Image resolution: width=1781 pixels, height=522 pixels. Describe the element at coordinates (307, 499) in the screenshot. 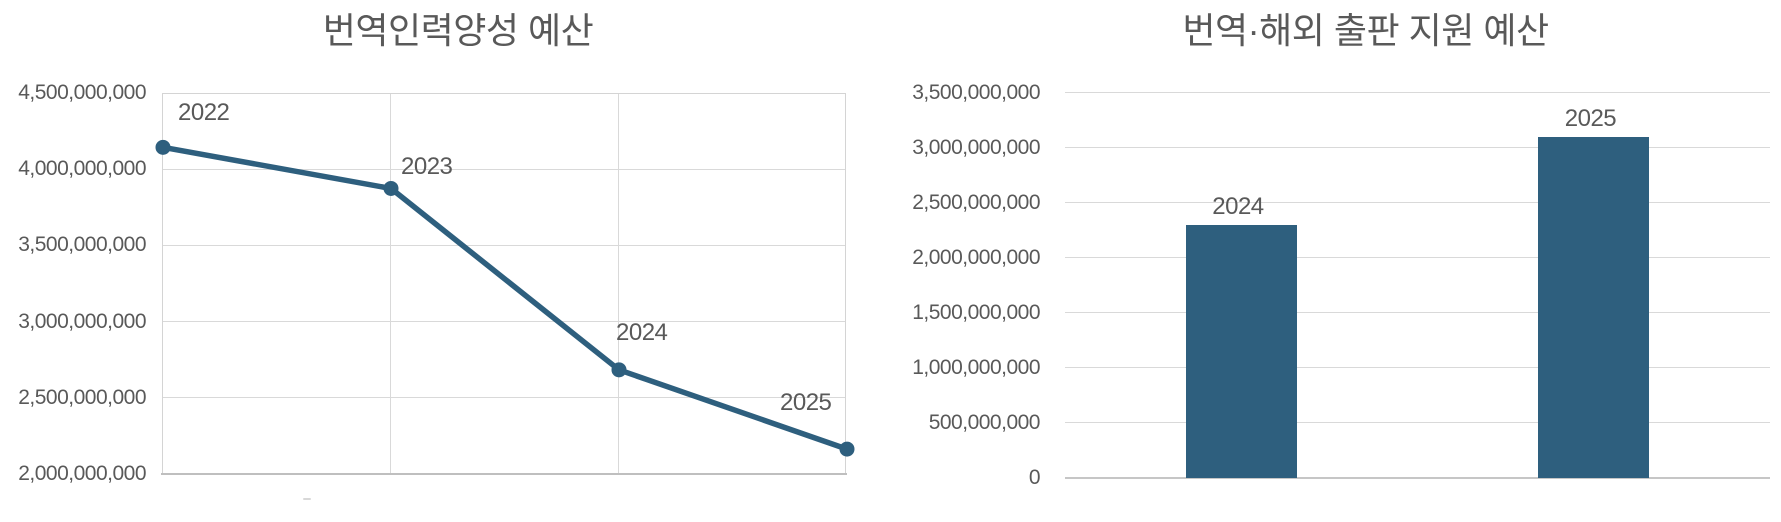

I see `x-axis-artifact-dash` at that location.